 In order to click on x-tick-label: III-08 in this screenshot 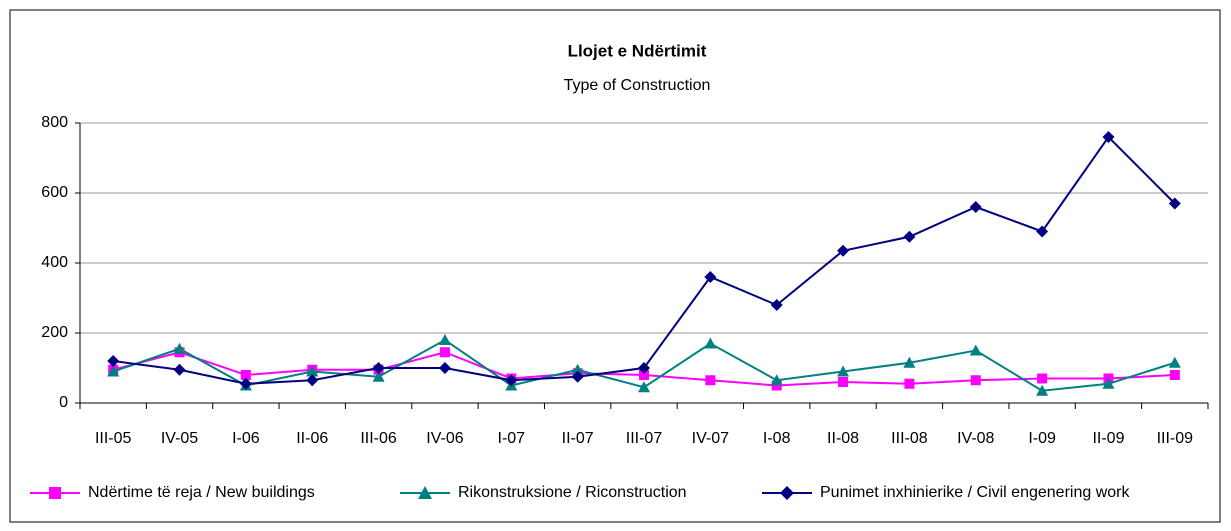, I will do `click(909, 438)`.